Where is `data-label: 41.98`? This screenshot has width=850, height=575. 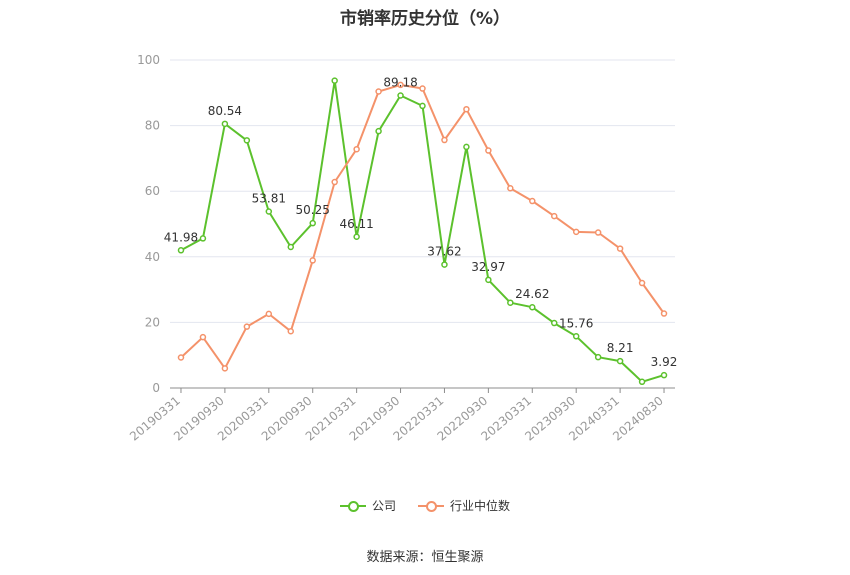
data-label: 41.98 is located at coordinates (181, 237).